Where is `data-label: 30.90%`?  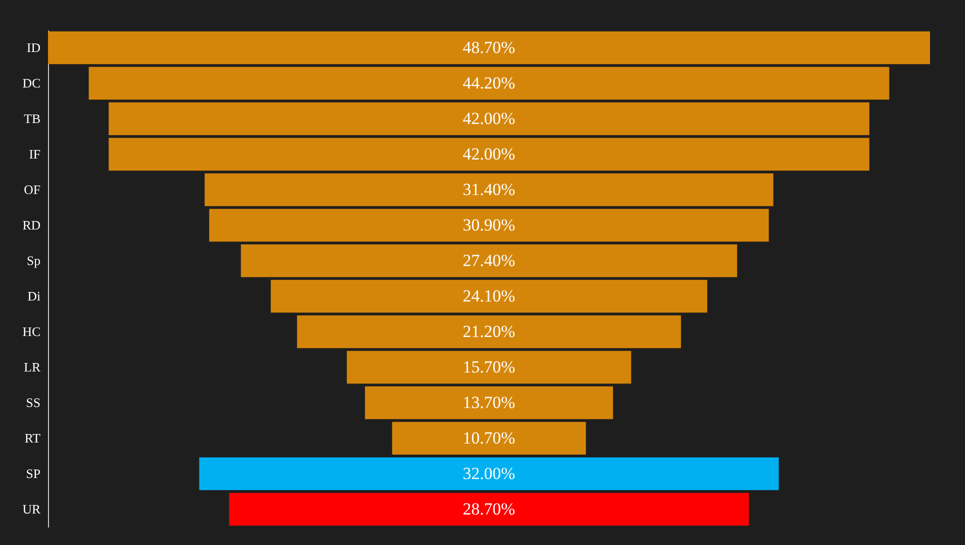
data-label: 30.90% is located at coordinates (489, 224).